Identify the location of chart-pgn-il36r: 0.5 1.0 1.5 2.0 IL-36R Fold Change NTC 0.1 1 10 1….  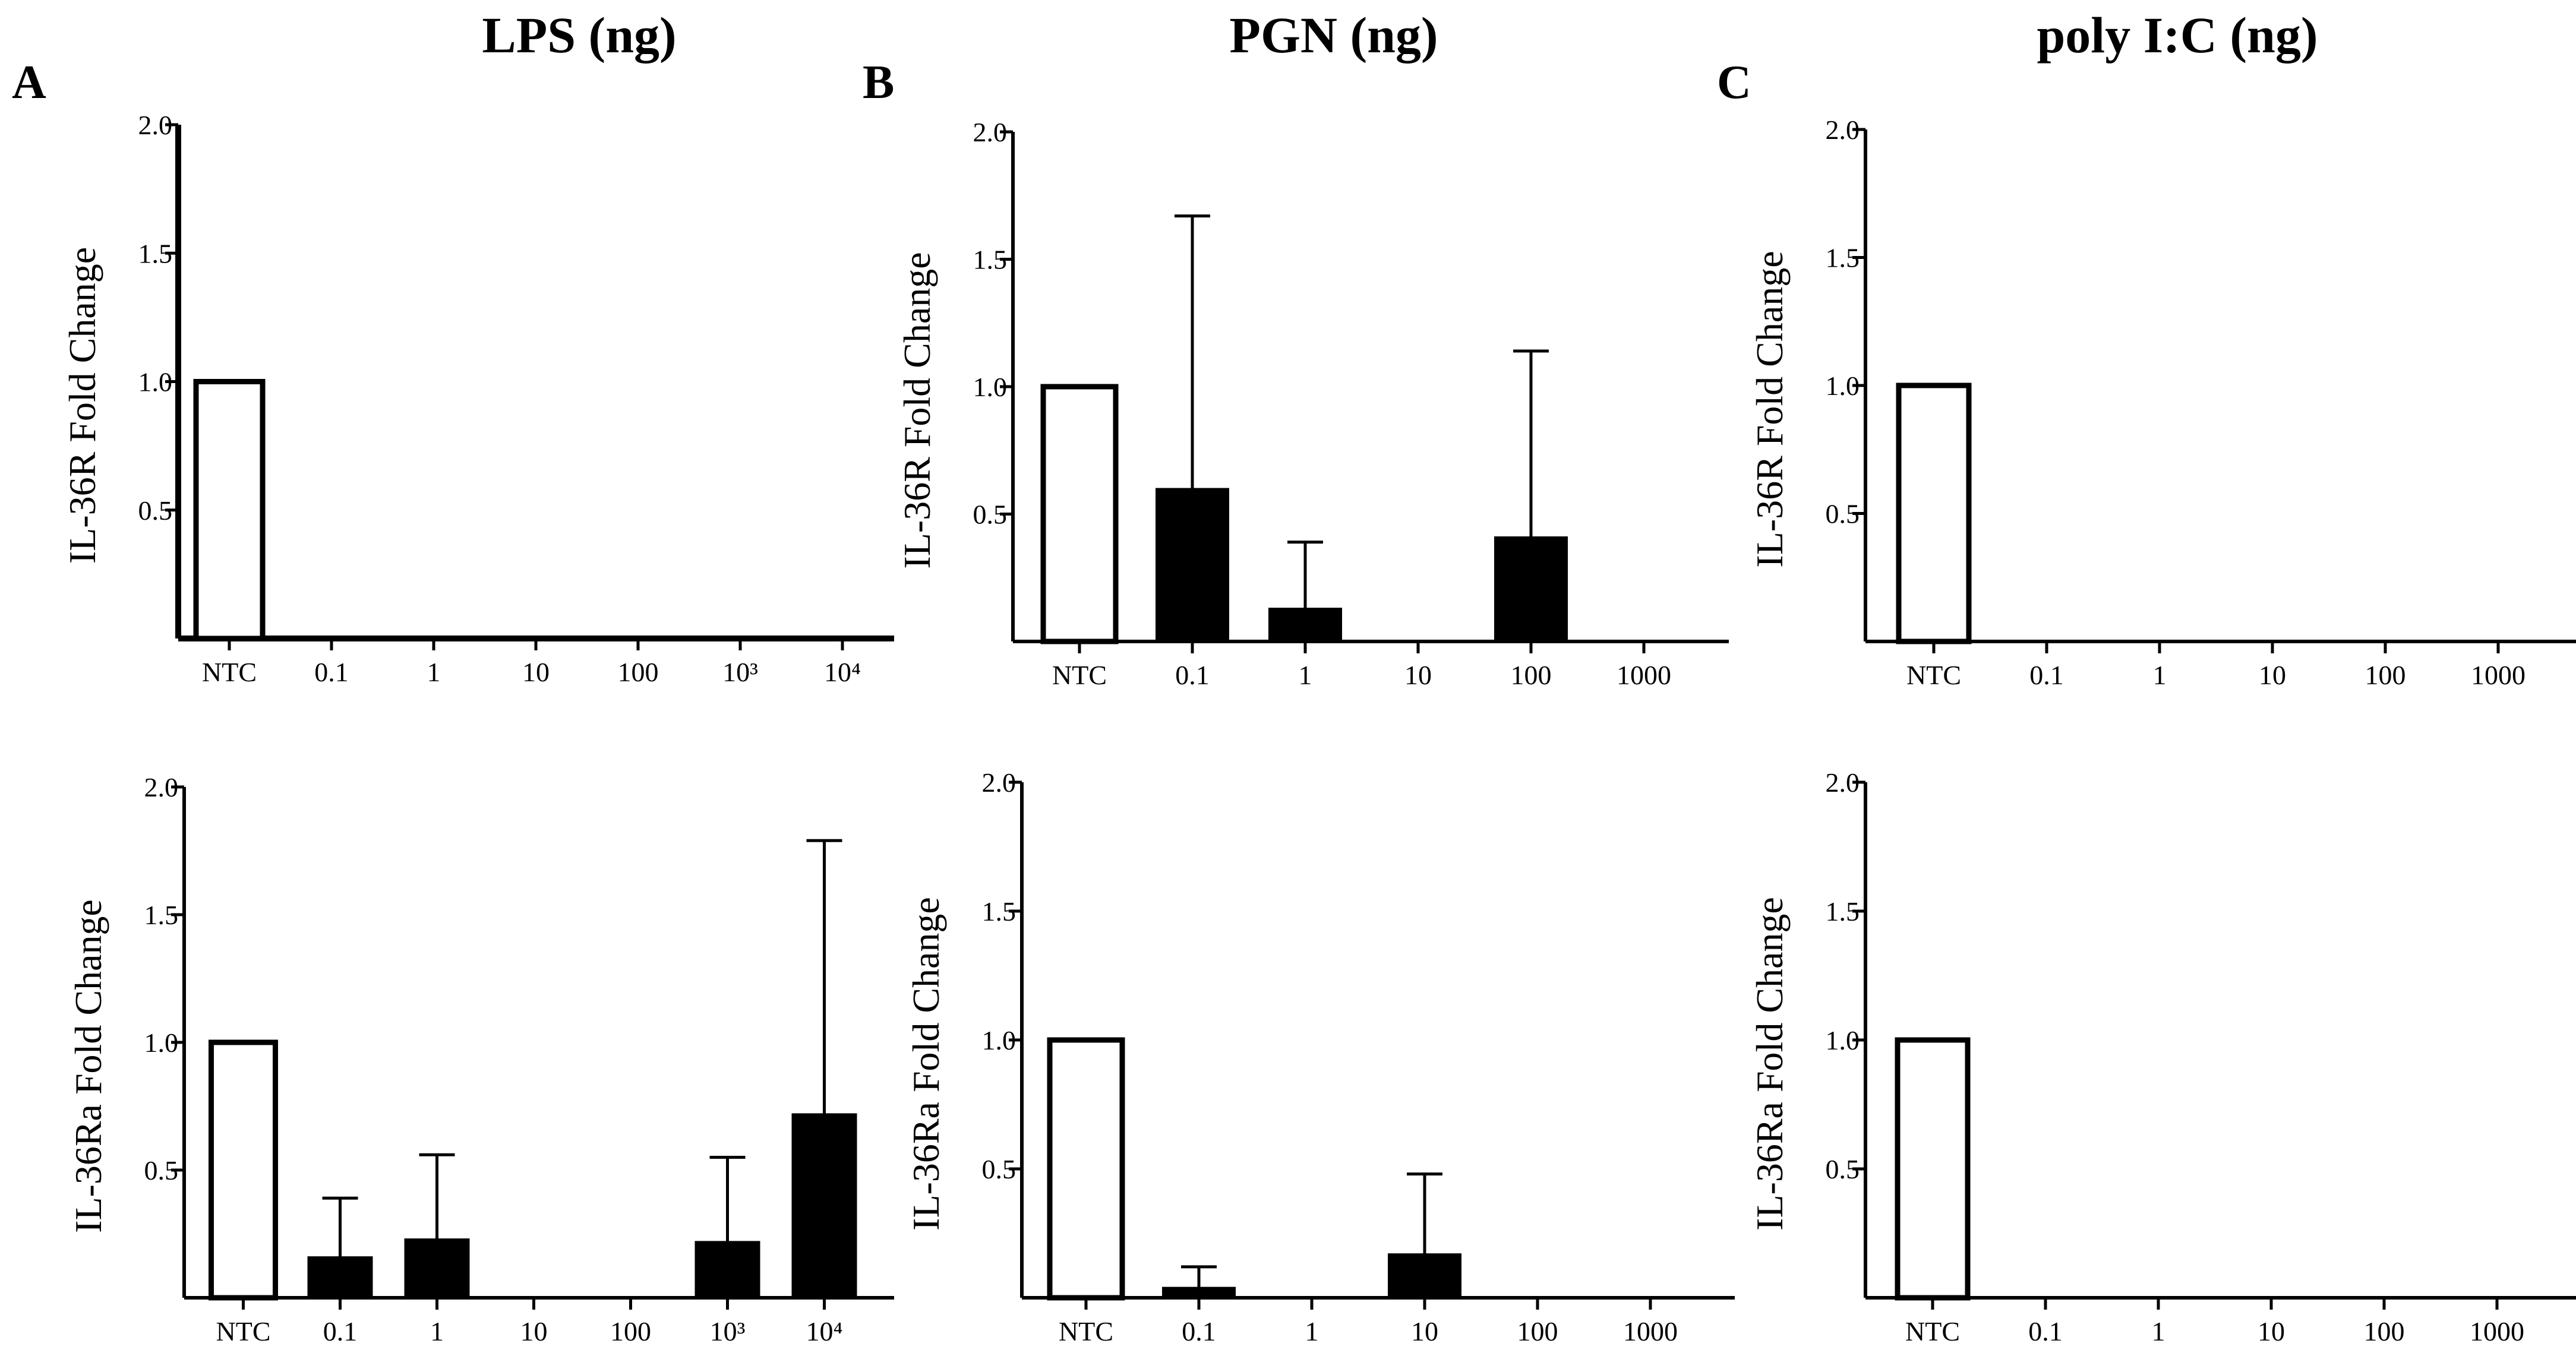
(1312, 403).